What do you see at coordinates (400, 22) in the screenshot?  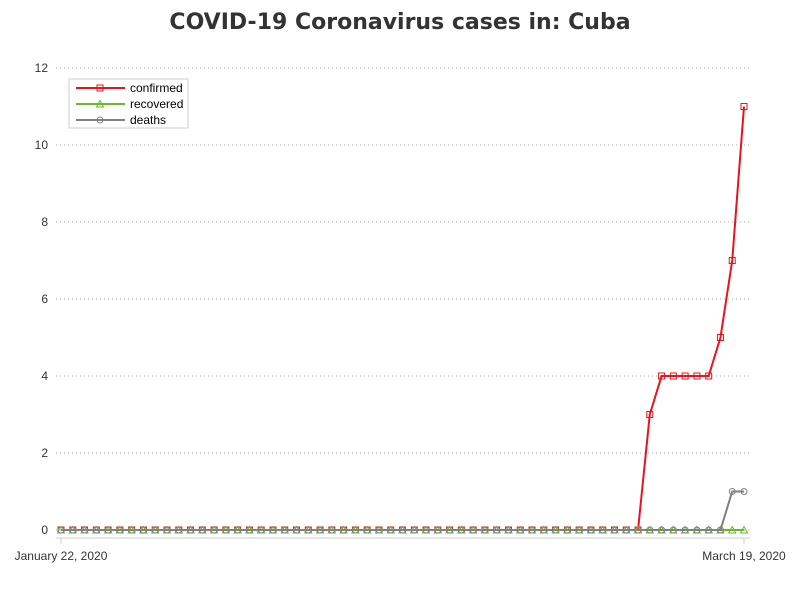 I see `chart-title: COVID-19 Coronavirus cases in: Cuba` at bounding box center [400, 22].